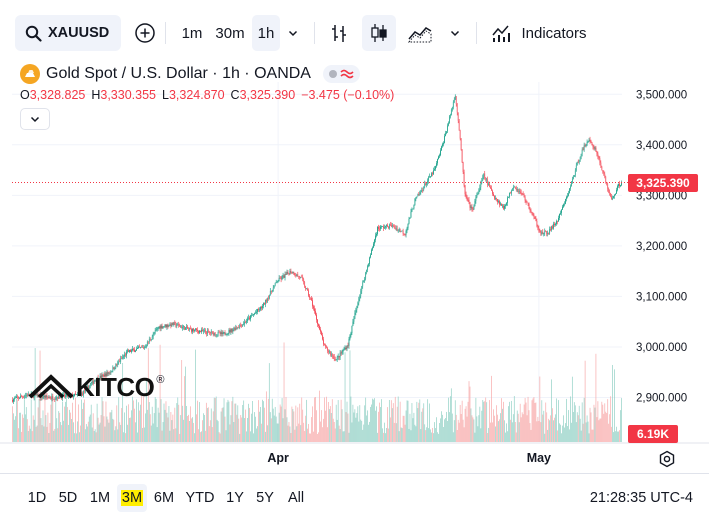 This screenshot has width=709, height=527. I want to click on indicators-button: Indicators, so click(539, 33).